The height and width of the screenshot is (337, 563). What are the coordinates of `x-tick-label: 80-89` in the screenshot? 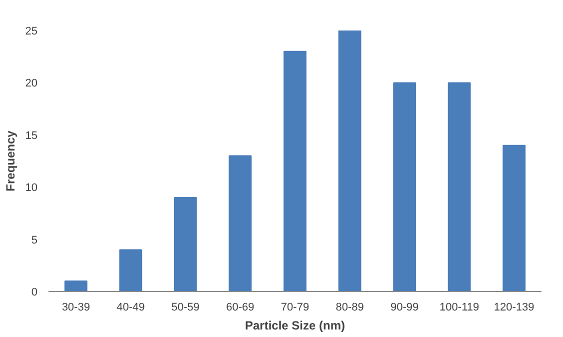 It's located at (350, 308).